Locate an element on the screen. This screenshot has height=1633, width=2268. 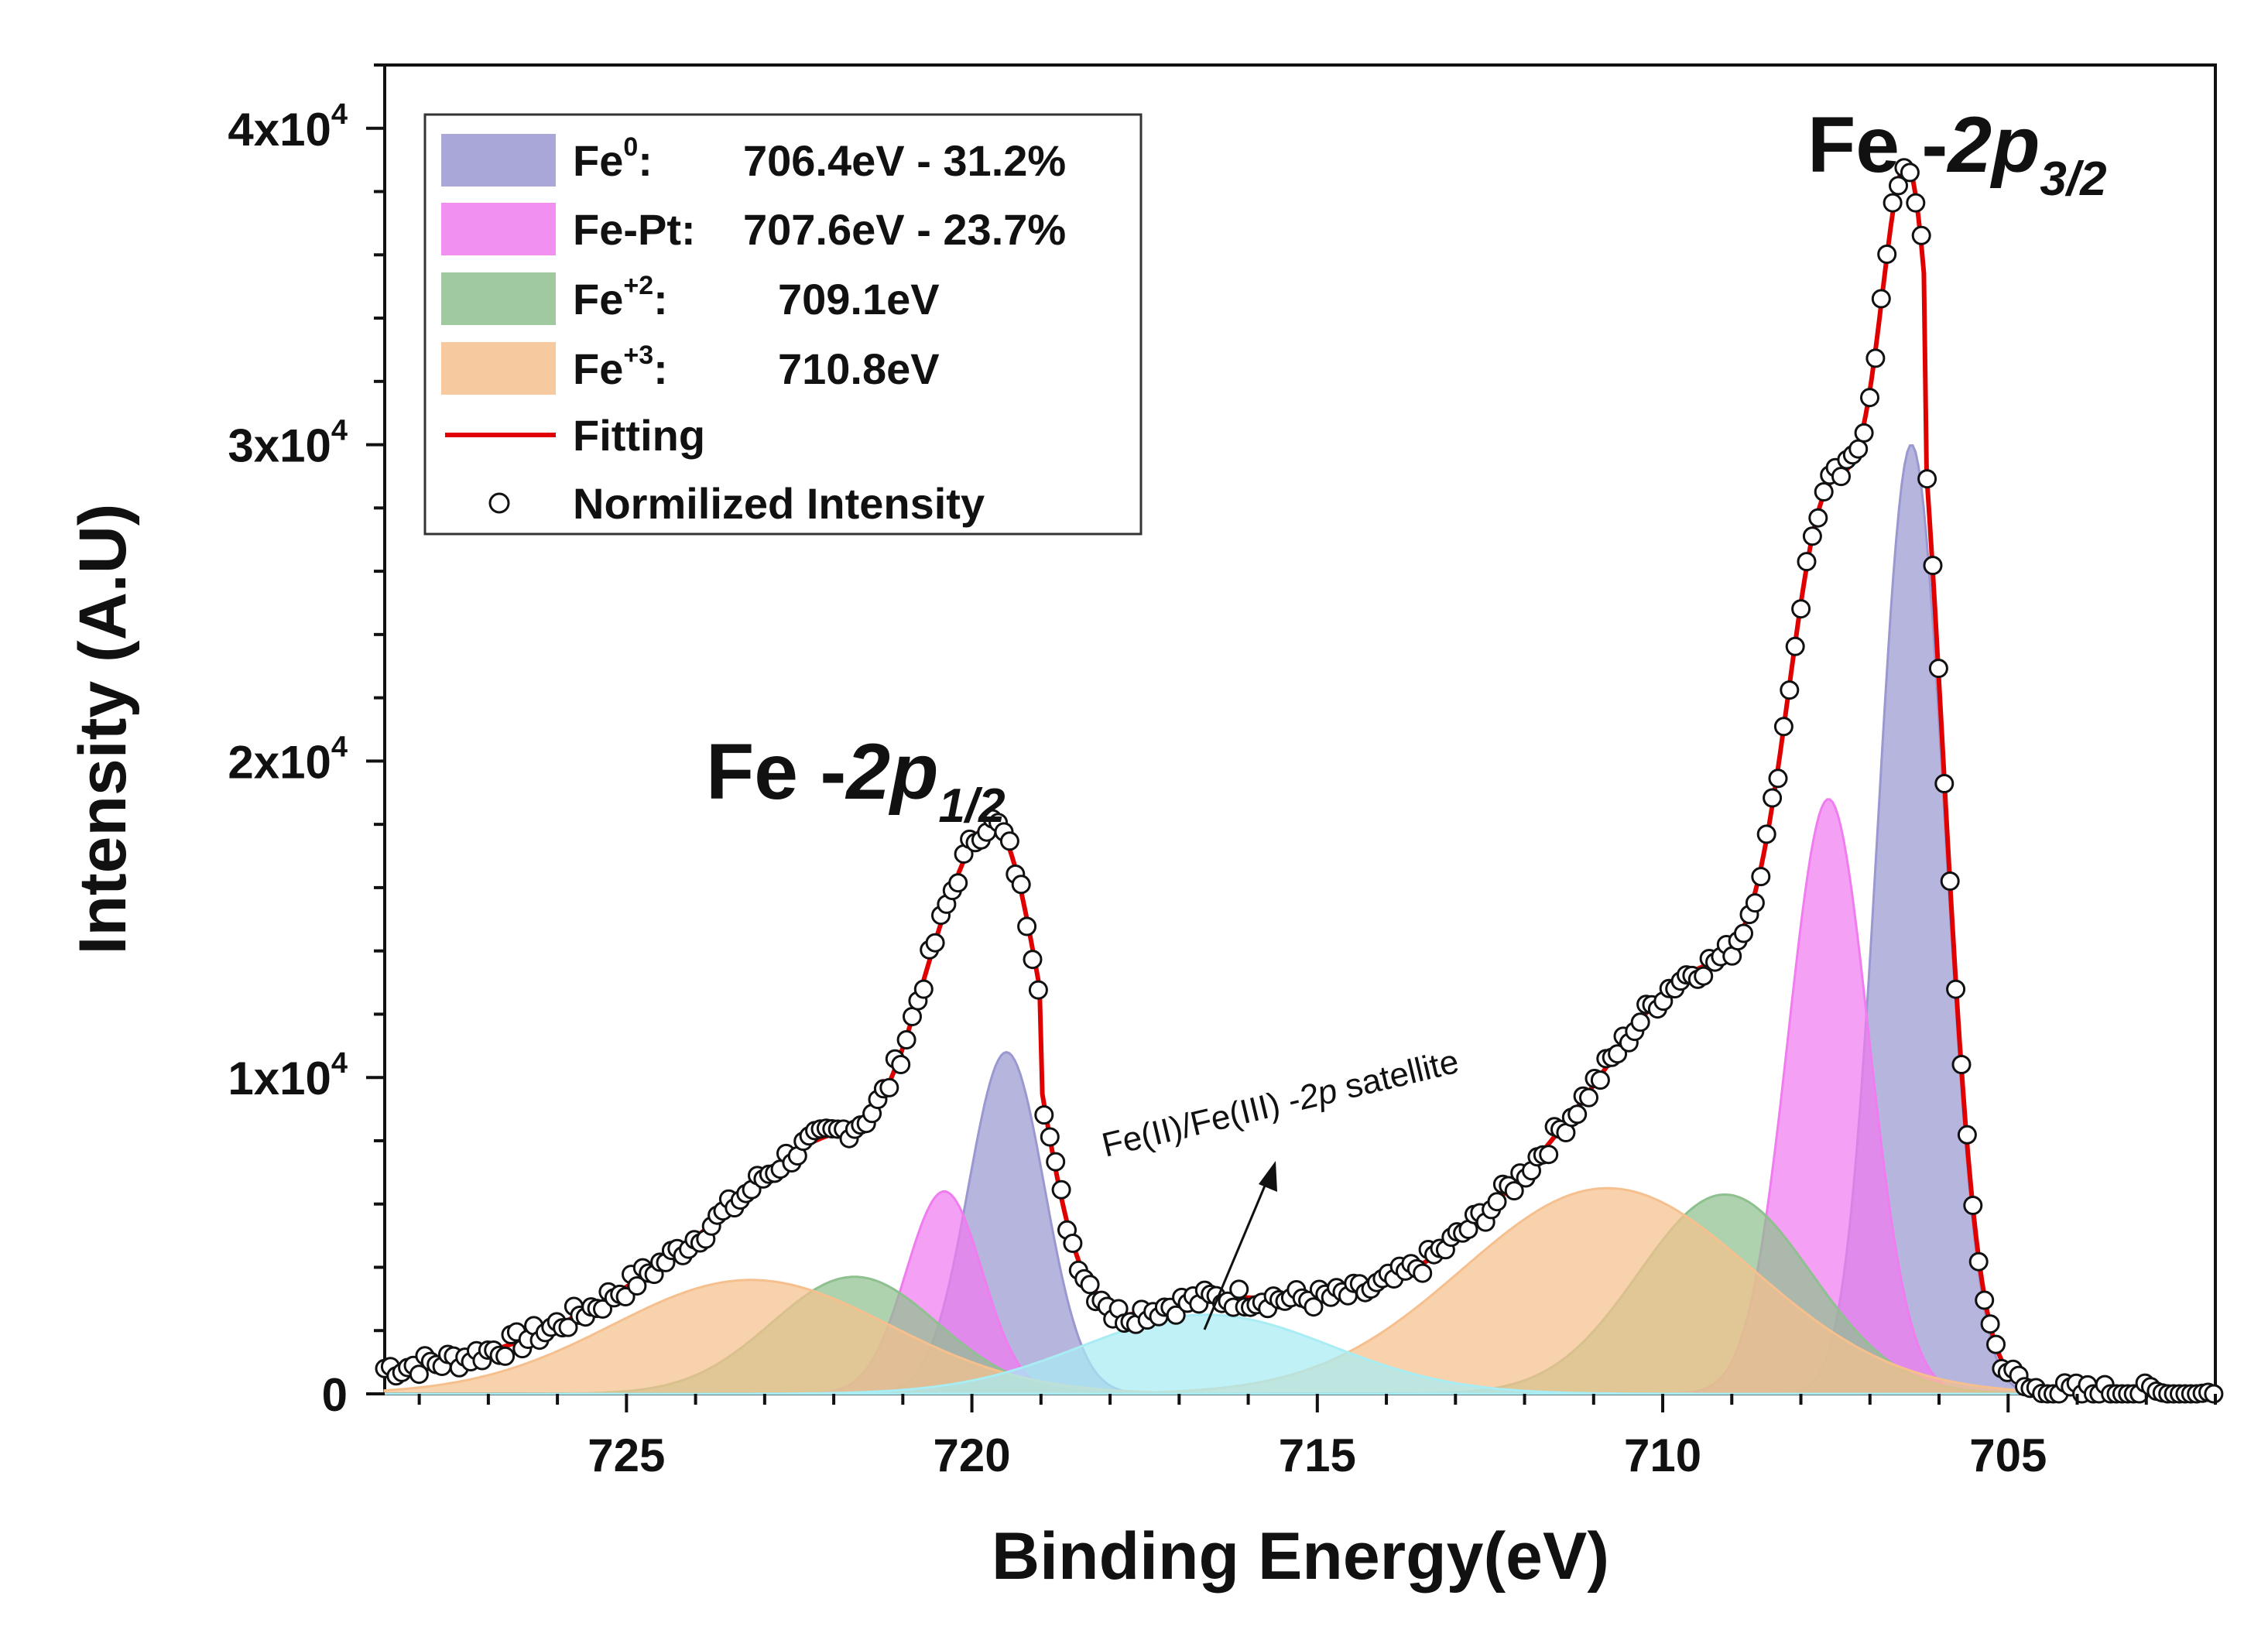
x-axis-title: Binding Energy(eV) is located at coordinates (1300, 1556).